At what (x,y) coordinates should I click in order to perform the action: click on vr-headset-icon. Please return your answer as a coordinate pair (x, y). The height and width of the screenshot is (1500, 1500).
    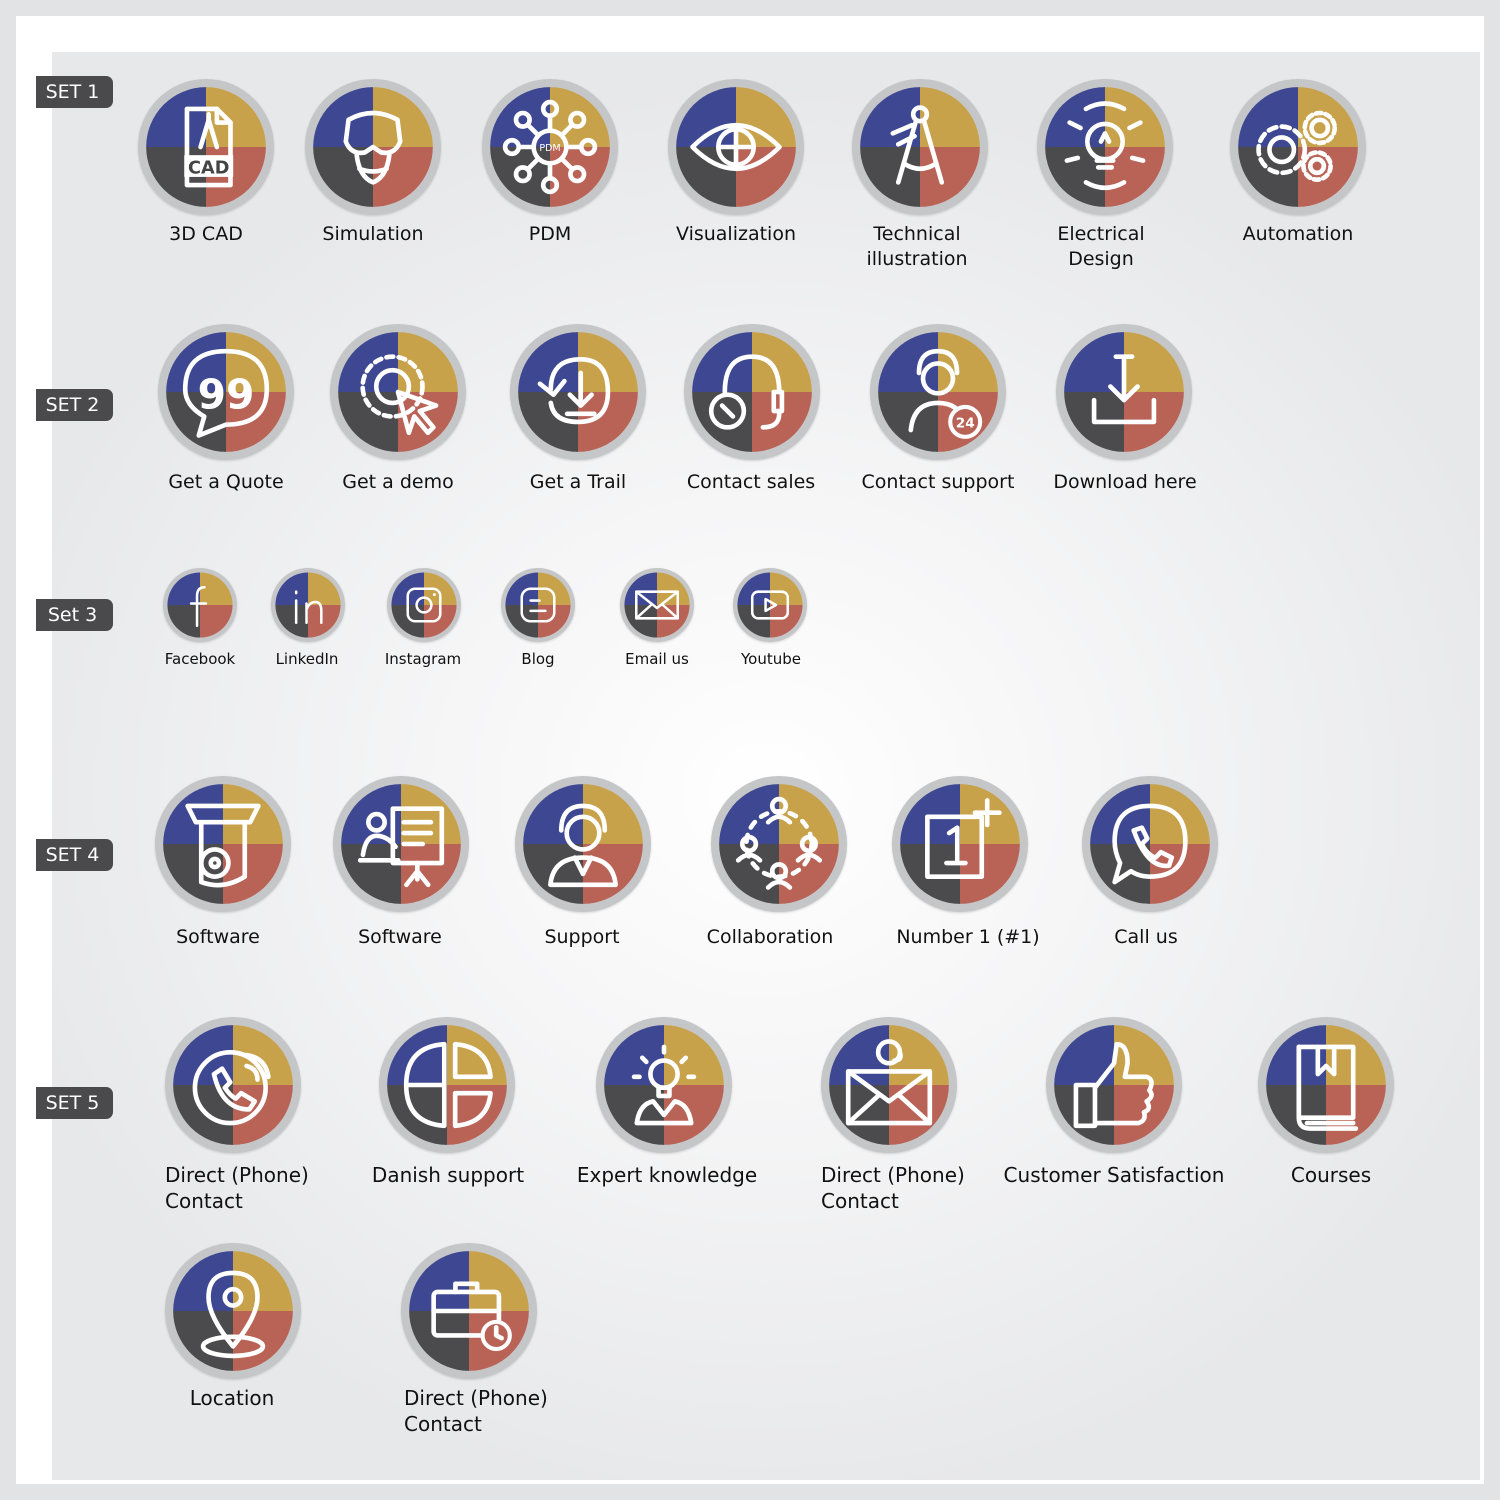
    Looking at the image, I should click on (373, 147).